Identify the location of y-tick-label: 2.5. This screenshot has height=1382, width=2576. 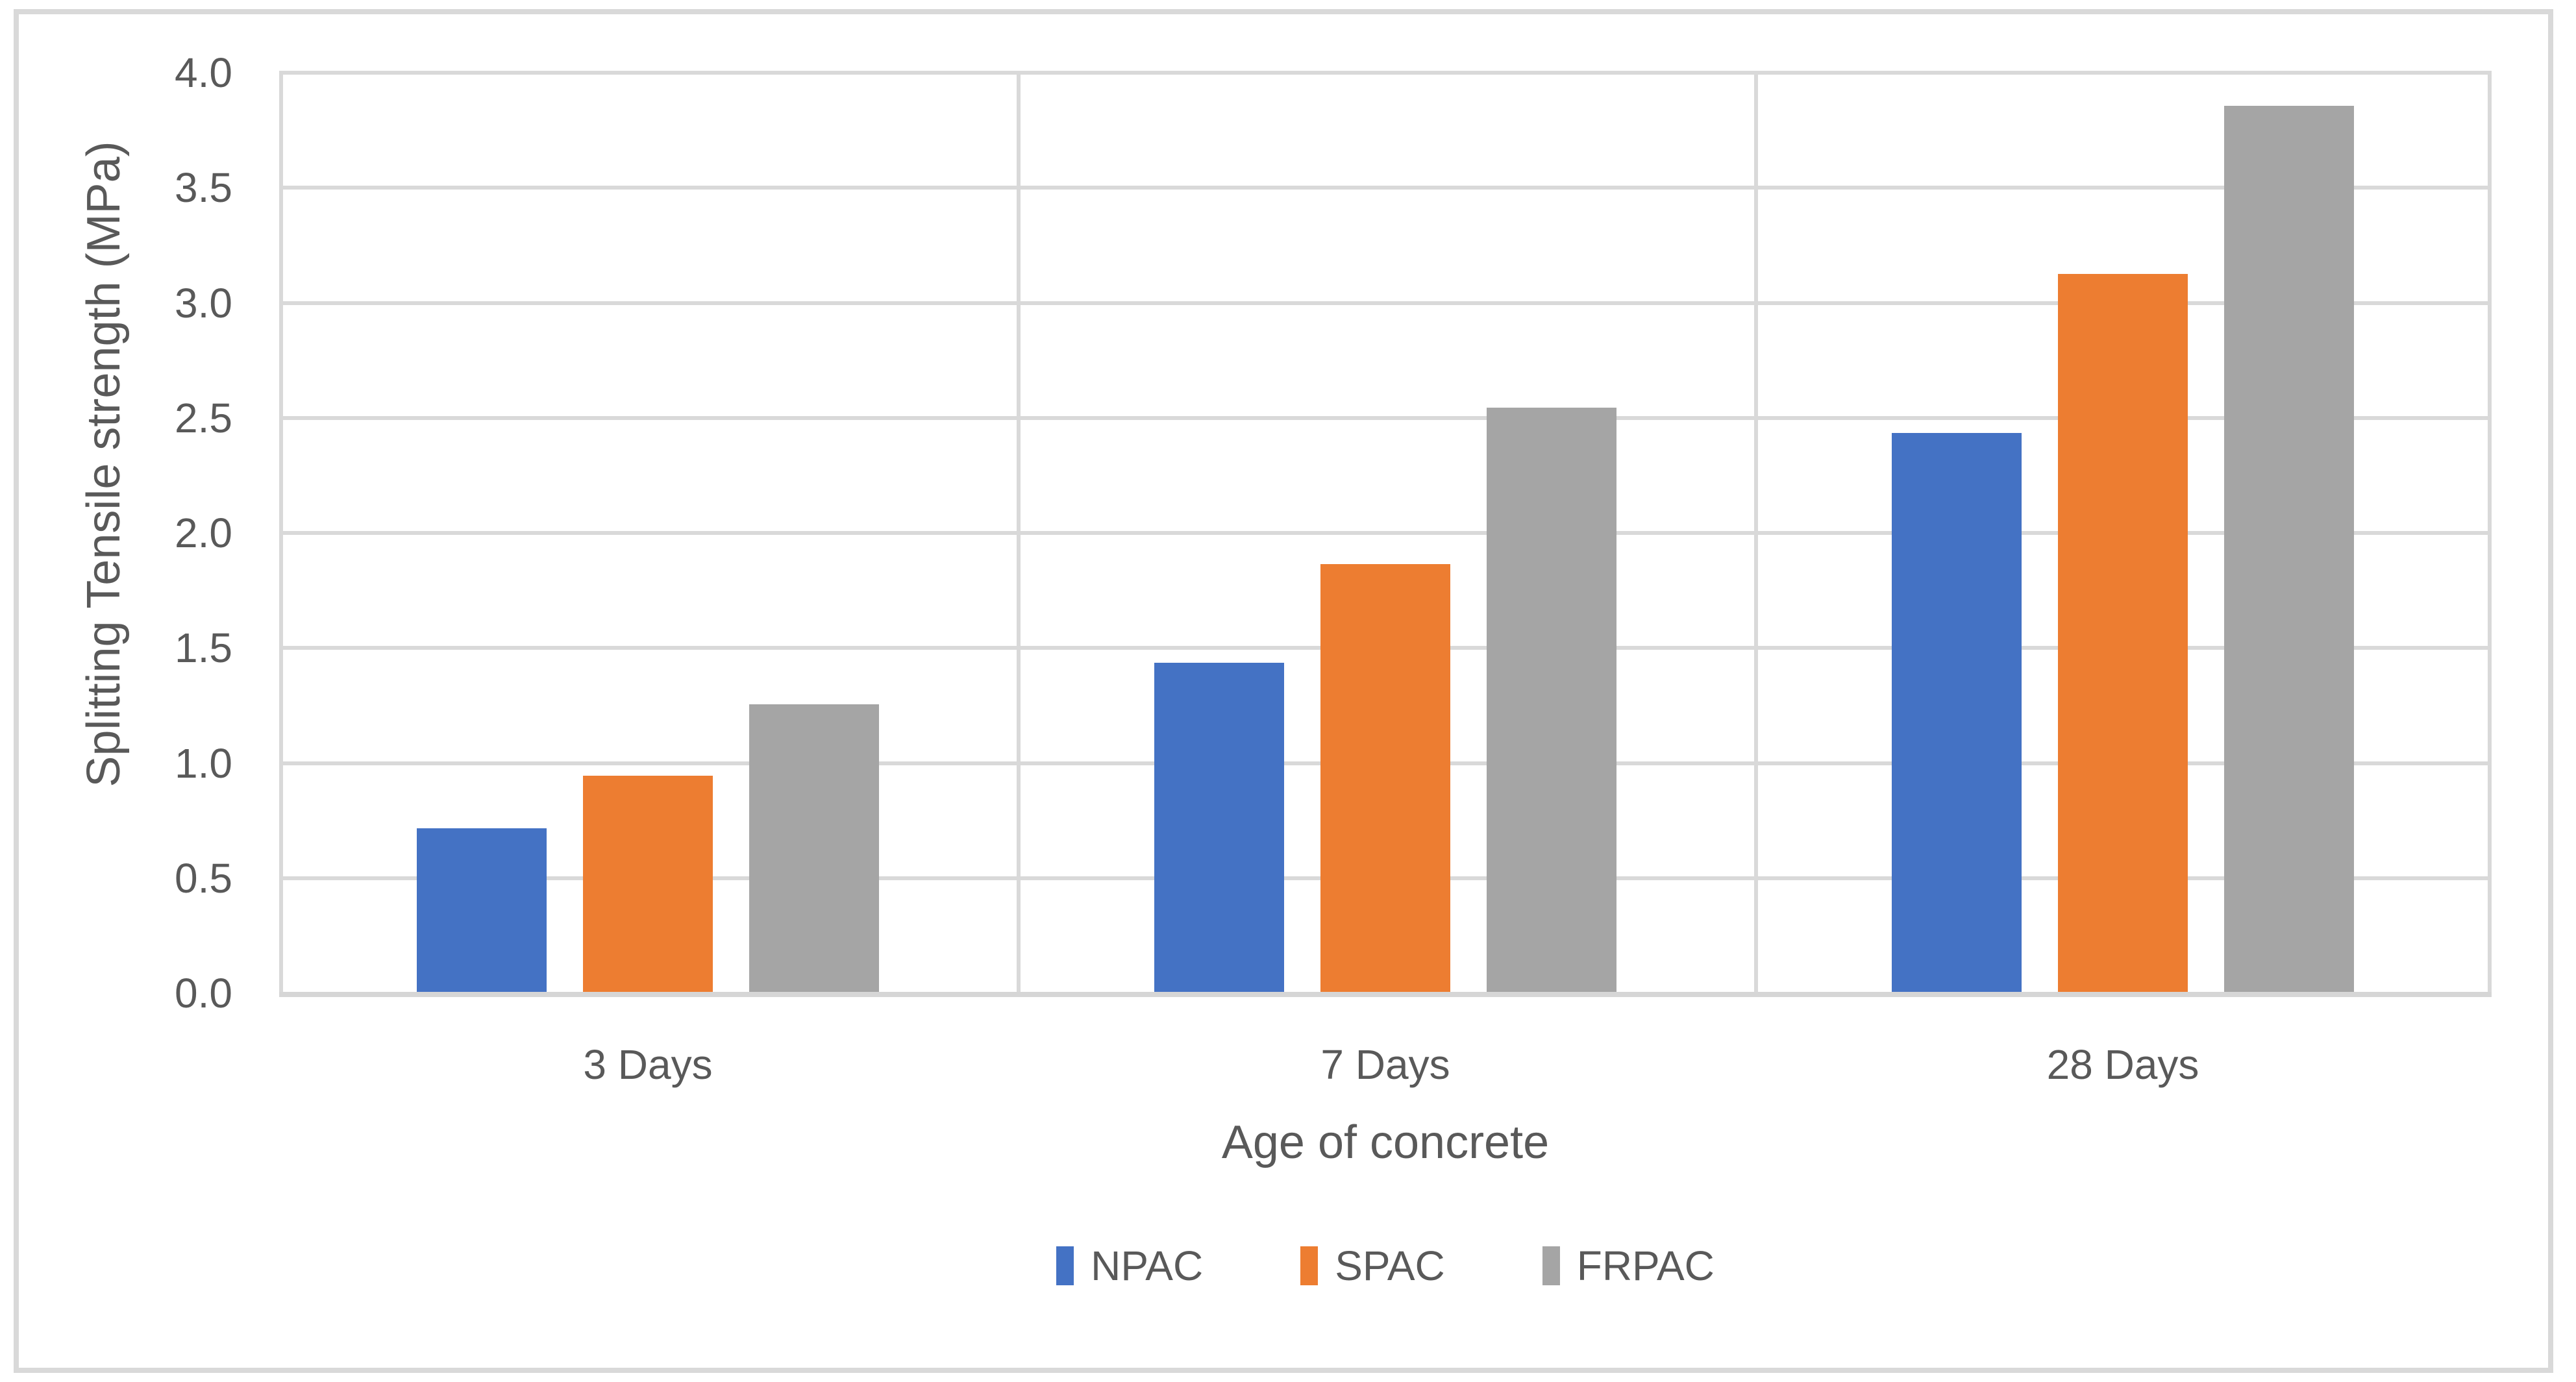
(203, 417).